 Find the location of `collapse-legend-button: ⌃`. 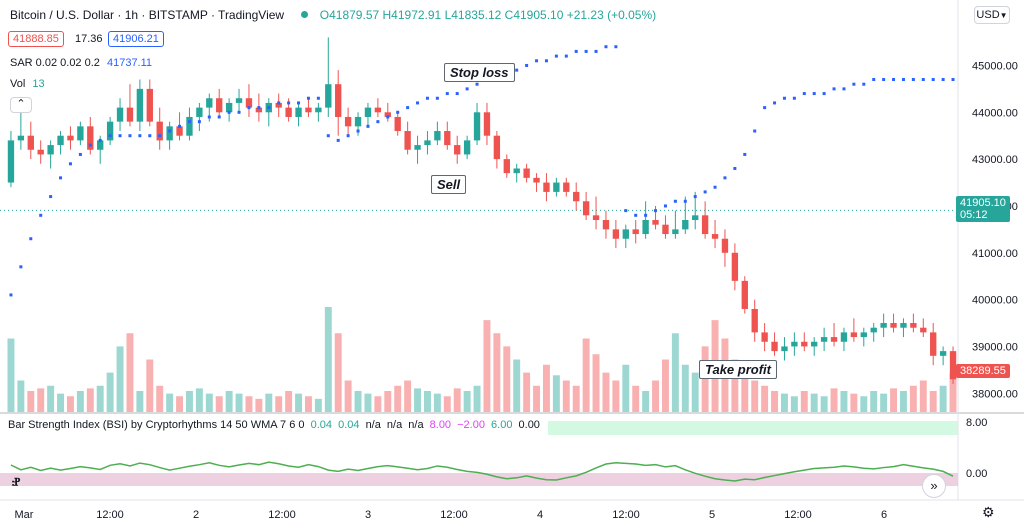

collapse-legend-button: ⌃ is located at coordinates (21, 105).